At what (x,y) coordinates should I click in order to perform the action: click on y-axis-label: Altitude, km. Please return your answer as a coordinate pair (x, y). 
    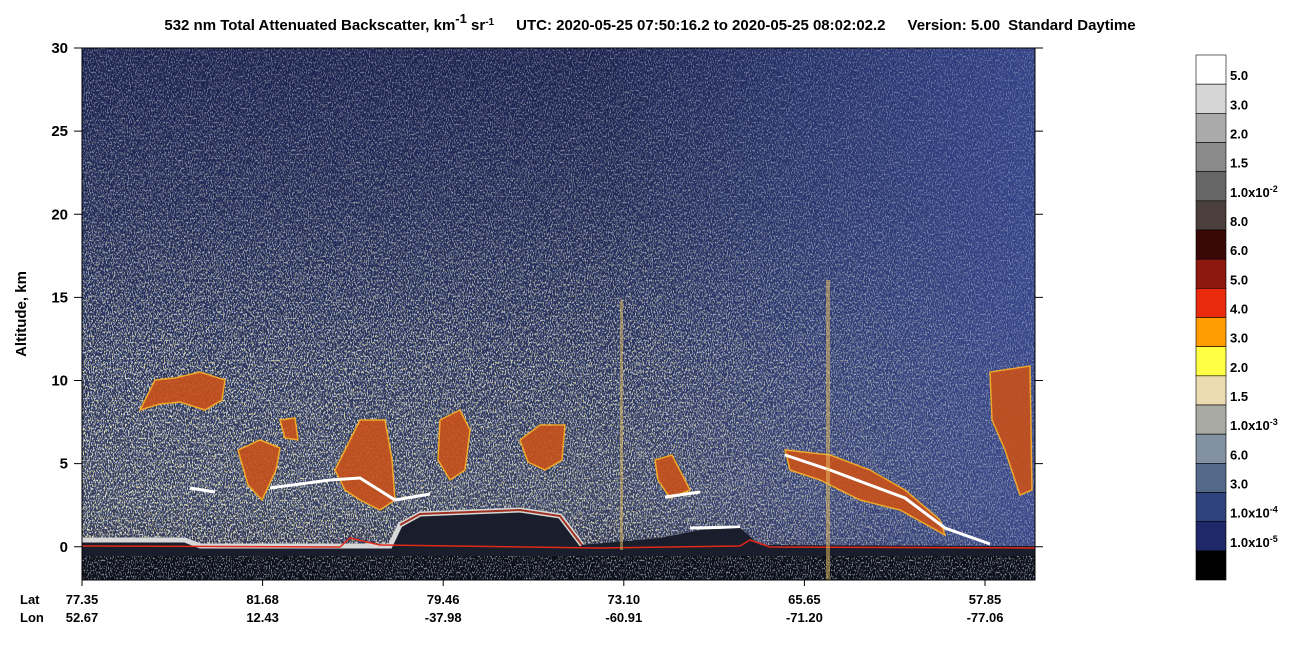
    Looking at the image, I should click on (21, 314).